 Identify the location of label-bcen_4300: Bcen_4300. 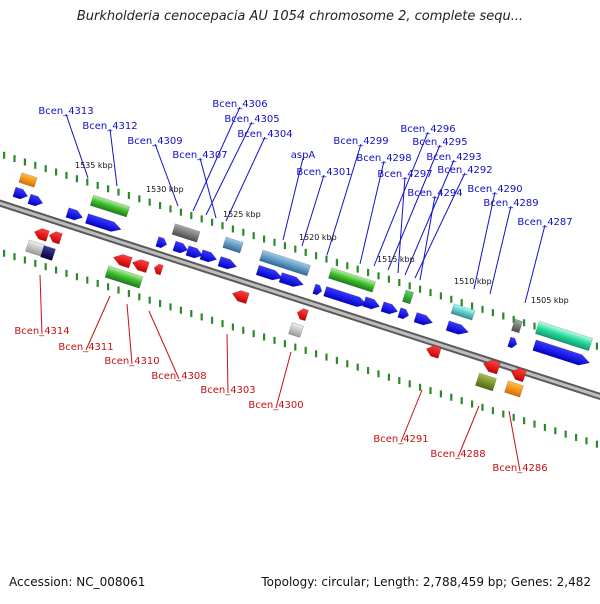
(275, 405).